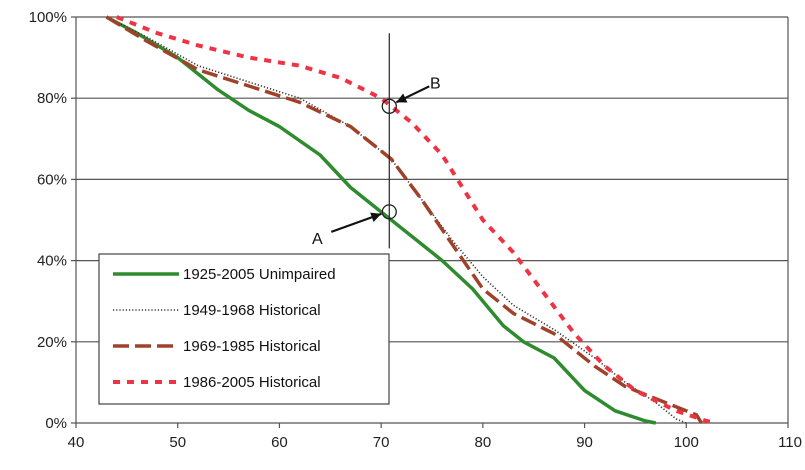 This screenshot has width=805, height=470. What do you see at coordinates (177, 442) in the screenshot?
I see `x-tick-label: 50` at bounding box center [177, 442].